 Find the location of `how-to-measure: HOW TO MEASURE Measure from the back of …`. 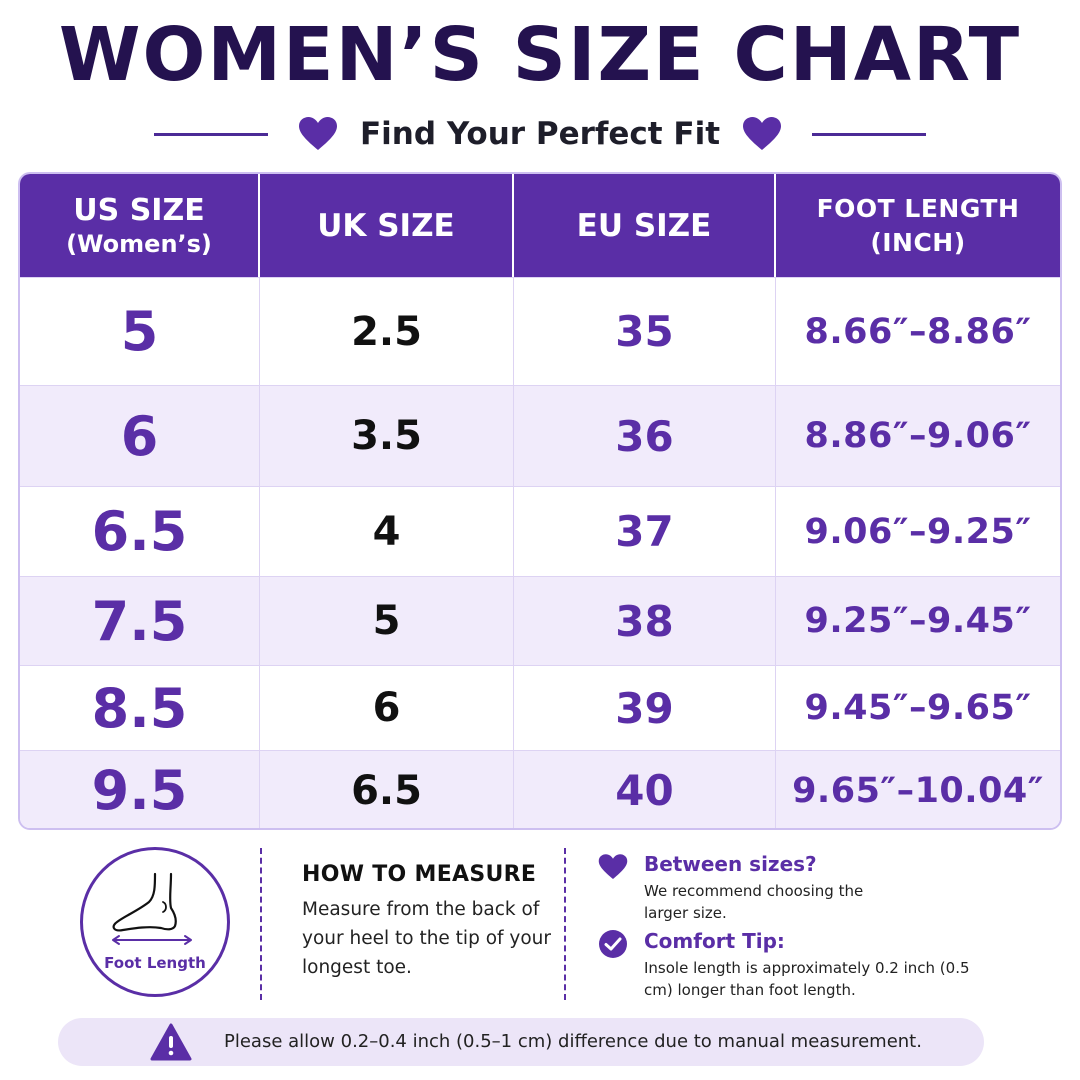

how-to-measure: HOW TO MEASURE Measure from the back of … is located at coordinates (427, 922).